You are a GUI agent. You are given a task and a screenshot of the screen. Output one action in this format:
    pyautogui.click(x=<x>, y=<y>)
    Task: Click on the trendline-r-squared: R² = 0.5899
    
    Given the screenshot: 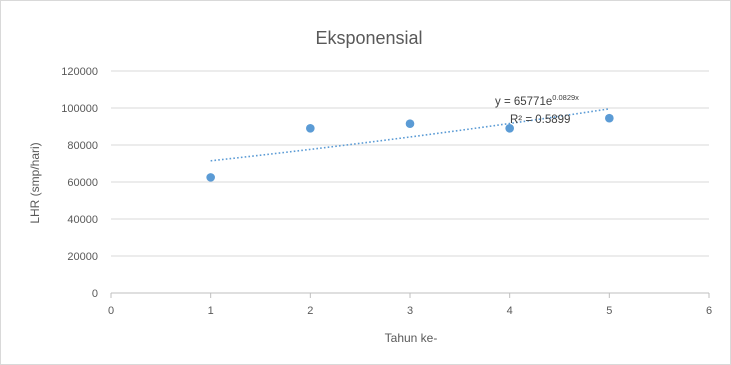 What is the action you would take?
    pyautogui.click(x=540, y=120)
    